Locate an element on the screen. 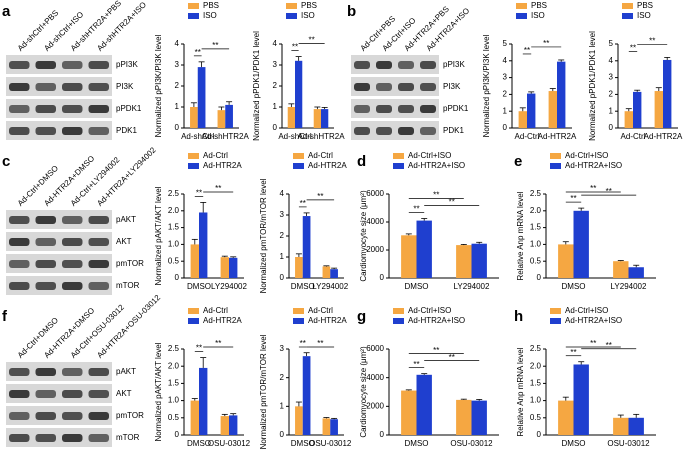  y-axis-label: Relative Anp mRNA level is located at coordinates (520, 235).